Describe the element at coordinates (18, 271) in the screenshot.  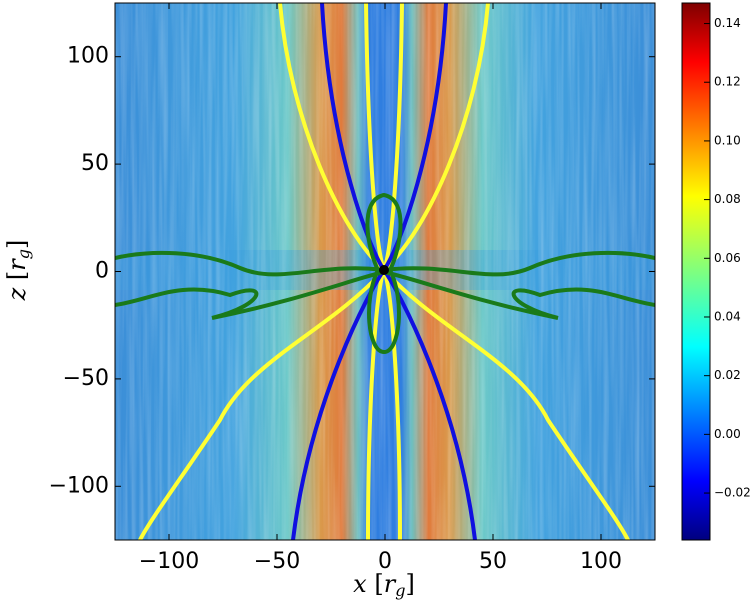
I see `y-axis-label: z [rg]` at that location.